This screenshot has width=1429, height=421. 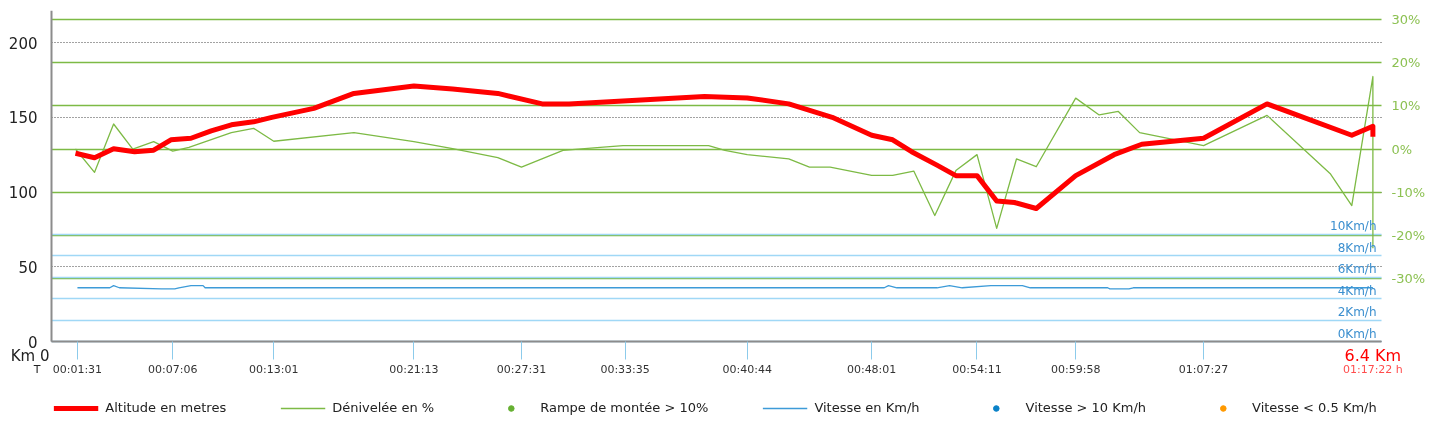 What do you see at coordinates (32, 342) in the screenshot?
I see `y-tick-label: 0` at bounding box center [32, 342].